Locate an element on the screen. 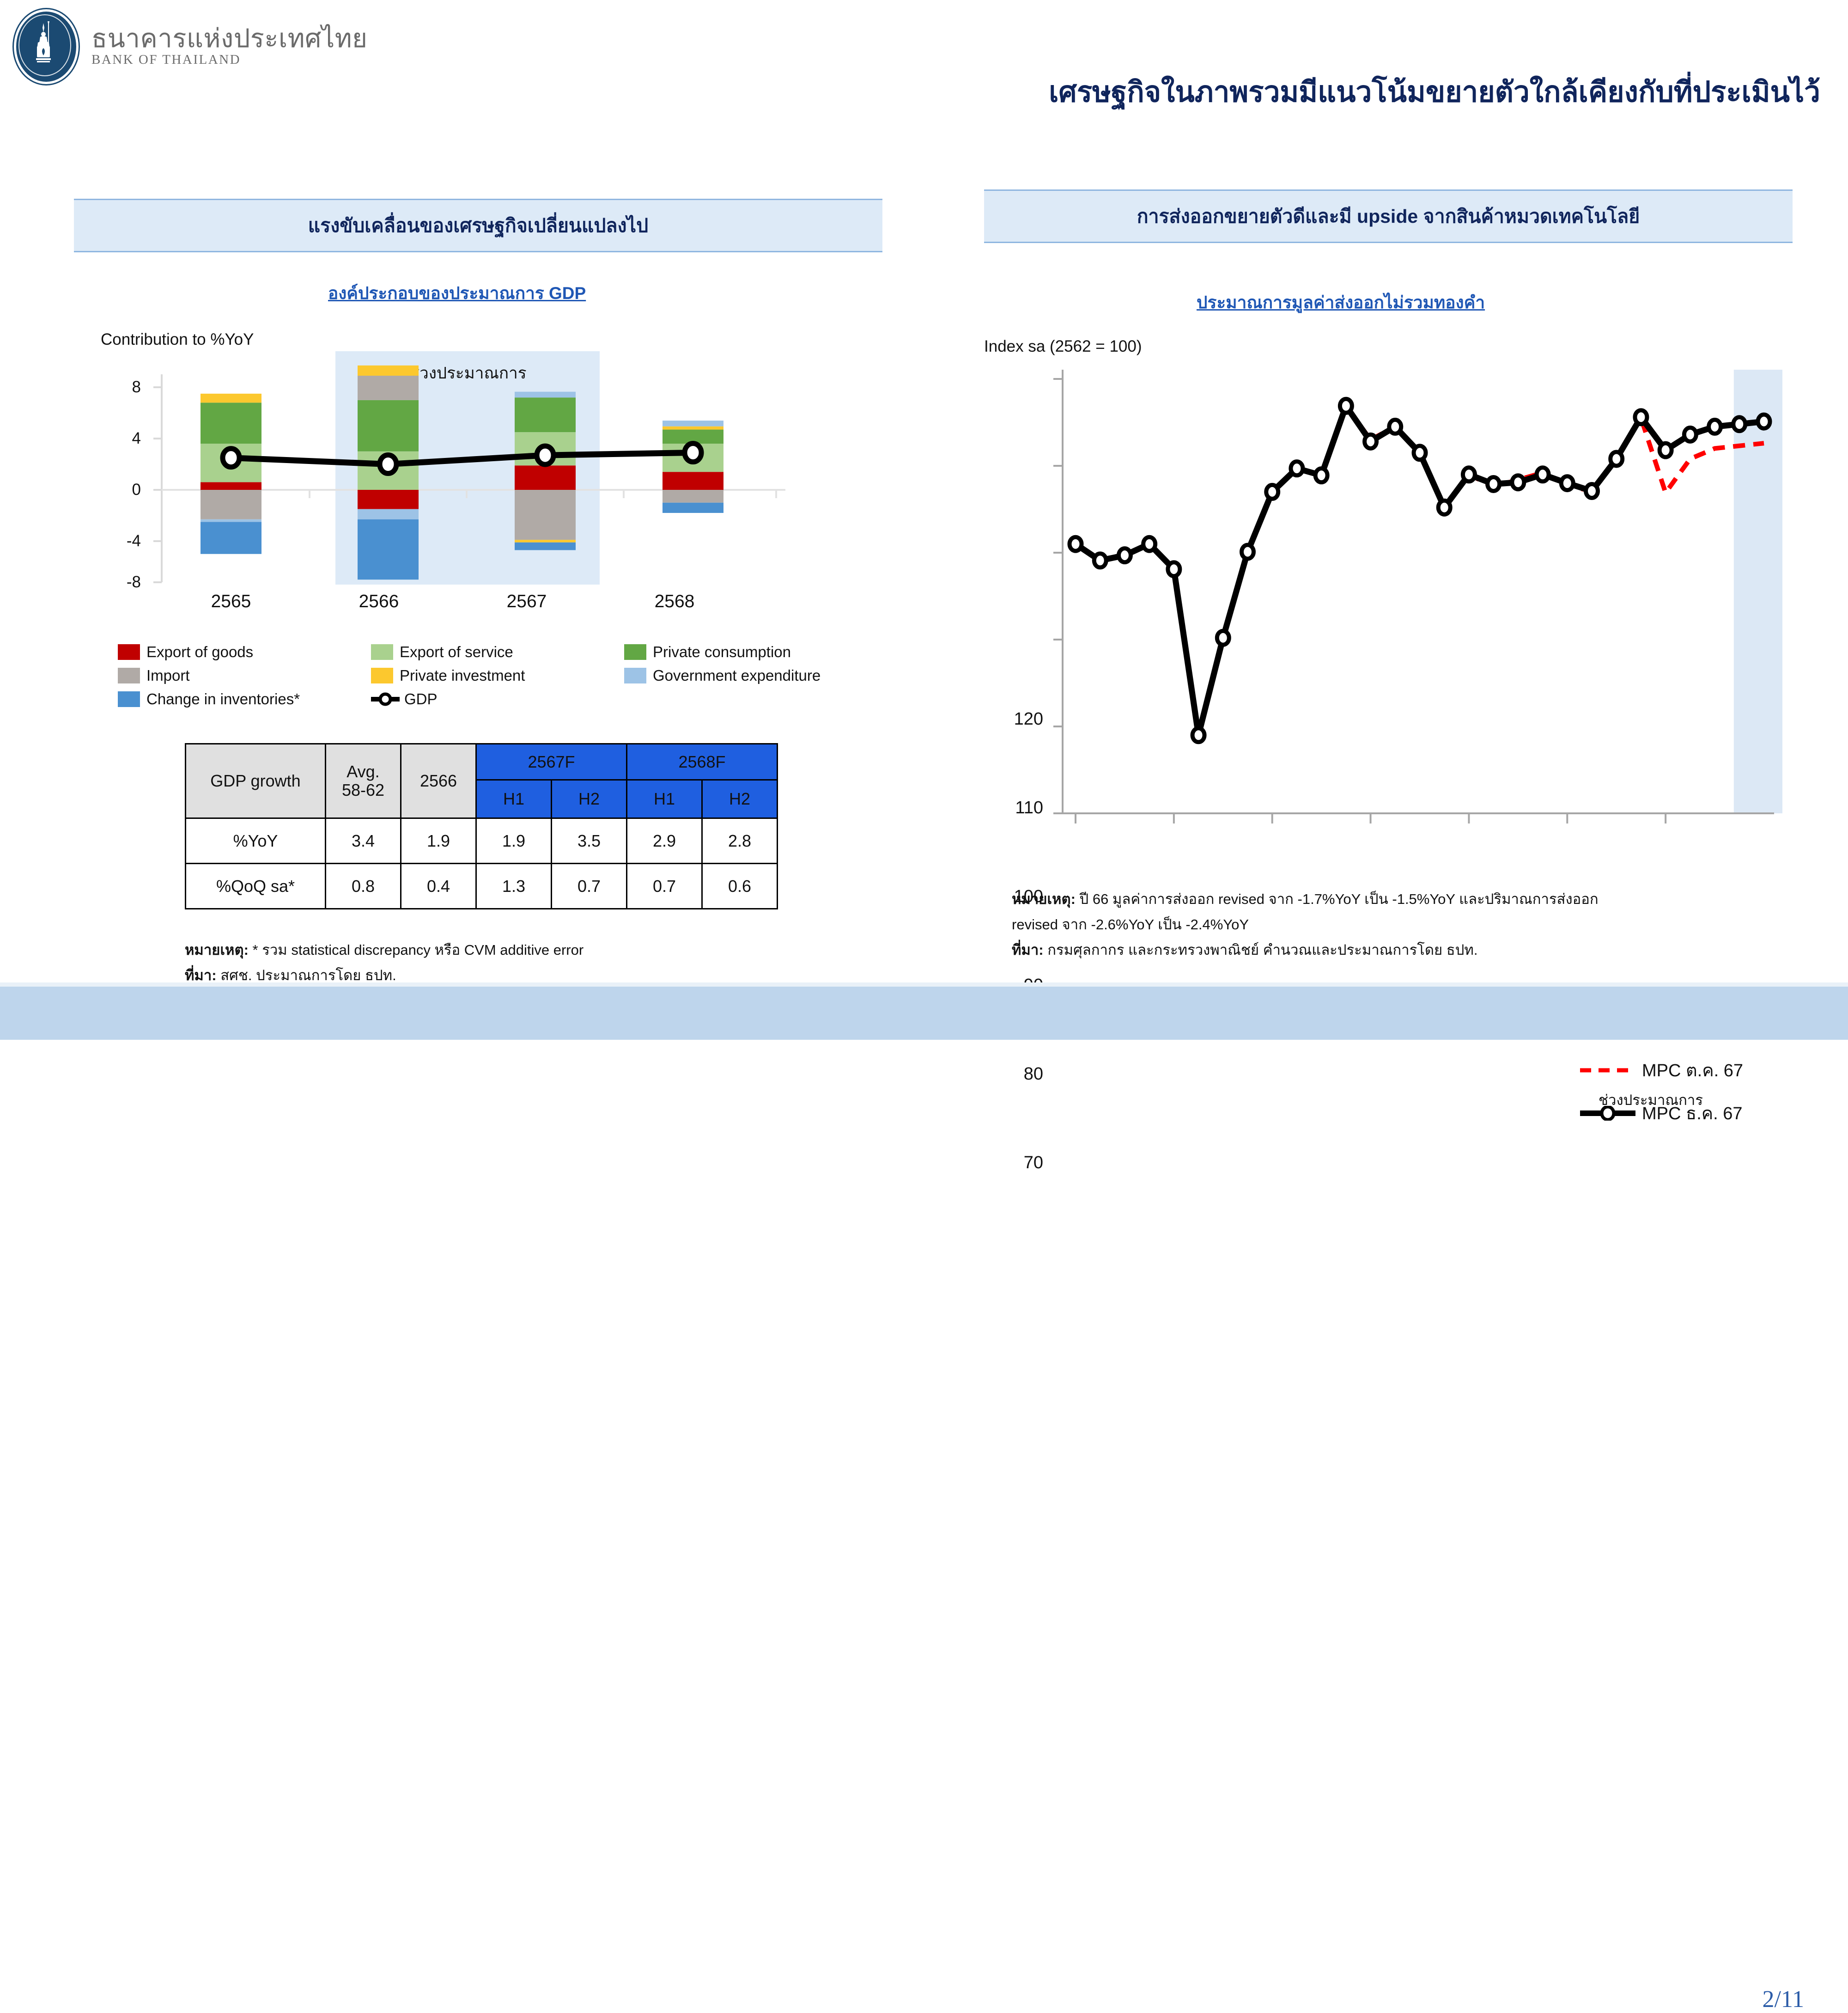 The width and height of the screenshot is (1848, 2013). table-sub-2567-h2: H2 is located at coordinates (589, 799).